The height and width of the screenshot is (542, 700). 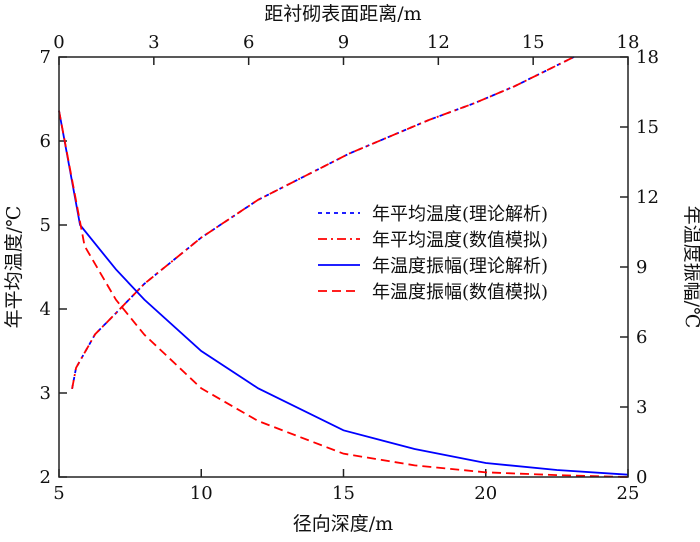 I want to click on x2-tick-label: 18, so click(x=628, y=42).